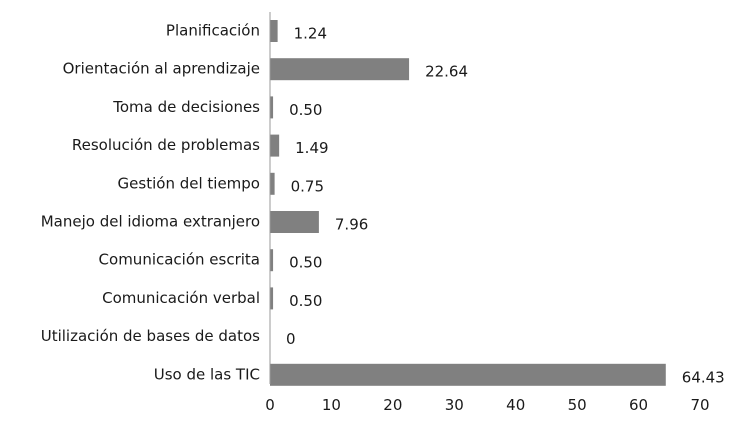 This screenshot has height=424, width=744. Describe the element at coordinates (703, 377) in the screenshot. I see `value-label: 64.43` at that location.